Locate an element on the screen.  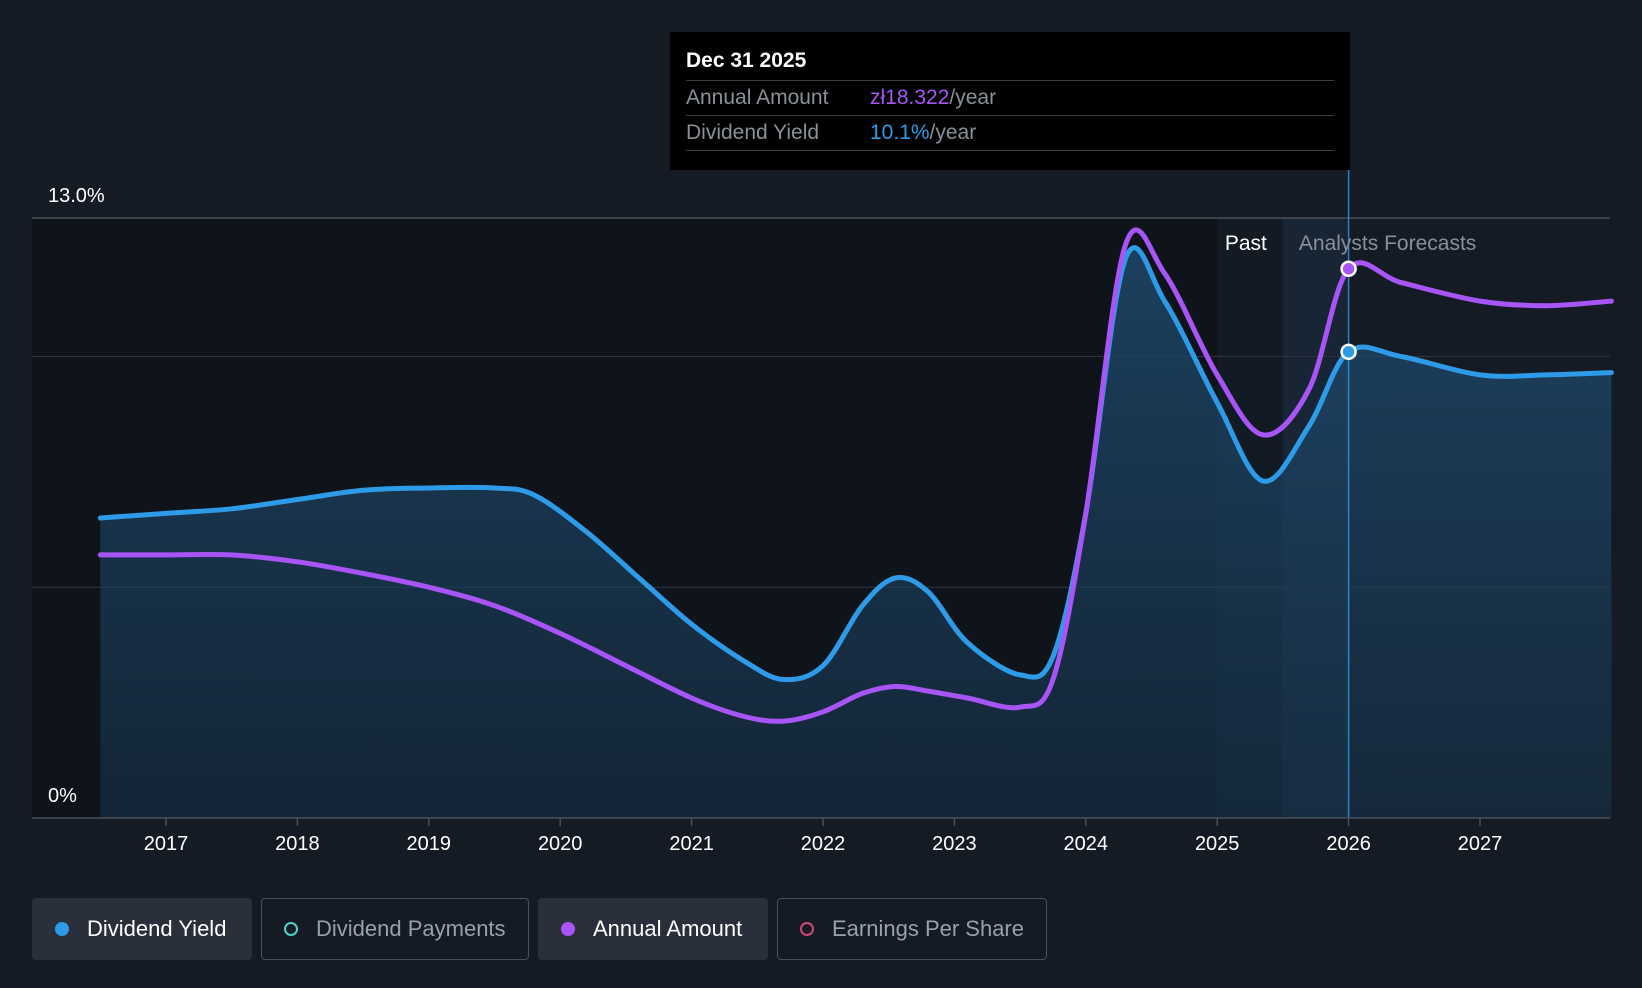
legend-label: Dividend Payments is located at coordinates (411, 928).